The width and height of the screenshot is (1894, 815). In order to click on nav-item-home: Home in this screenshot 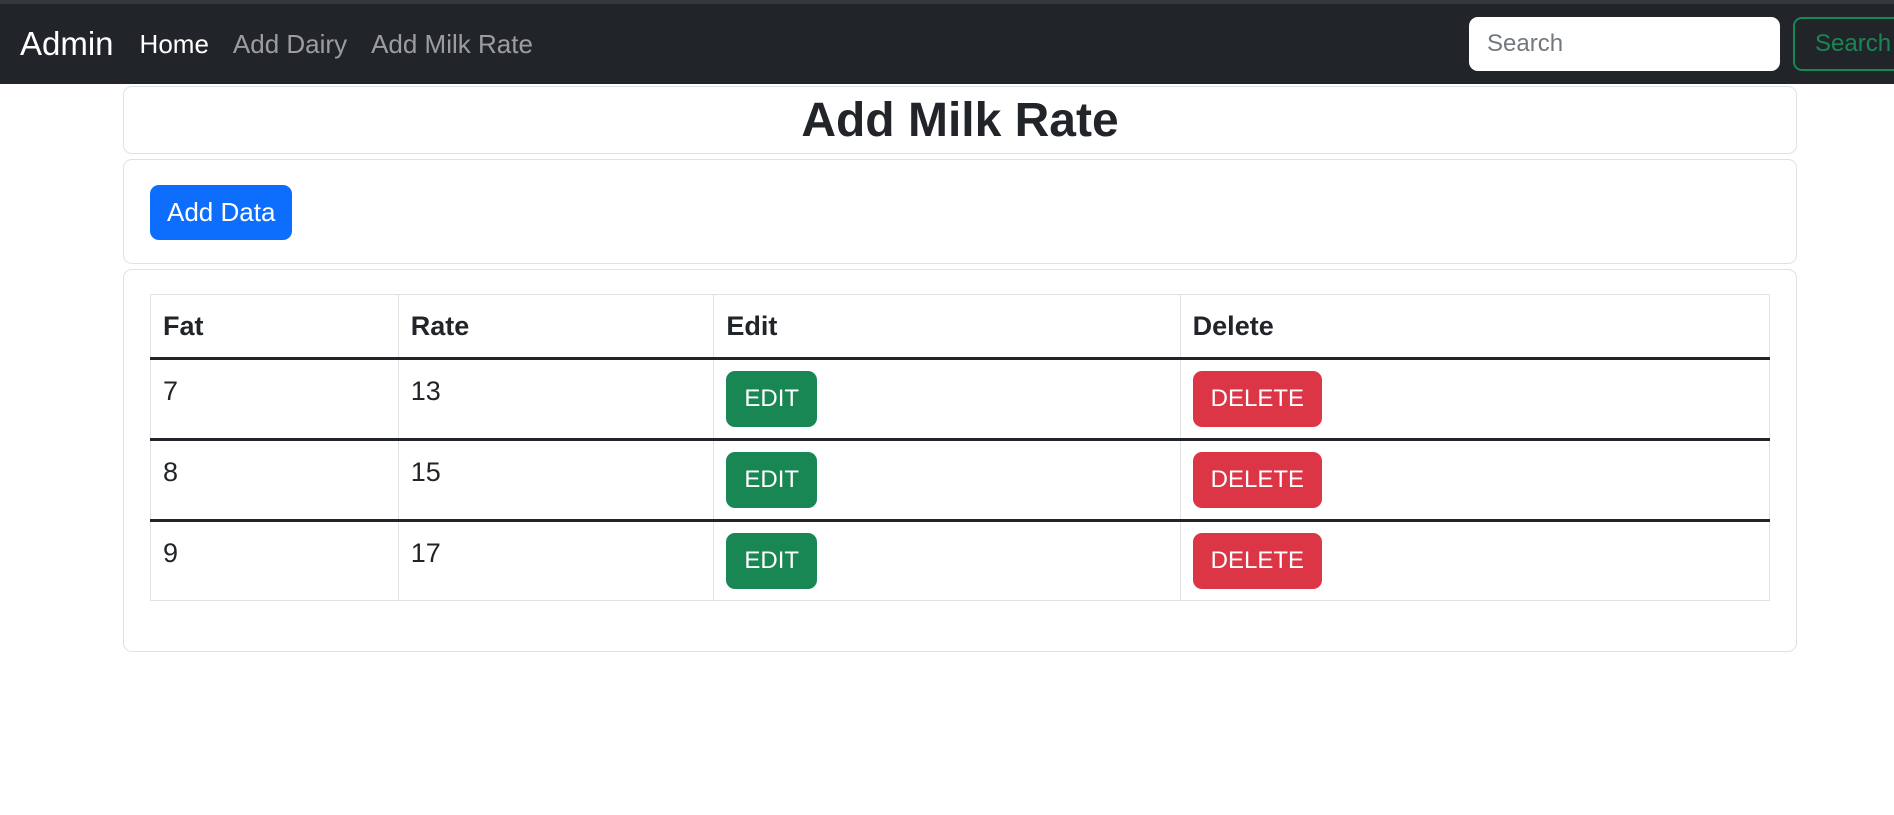, I will do `click(174, 43)`.